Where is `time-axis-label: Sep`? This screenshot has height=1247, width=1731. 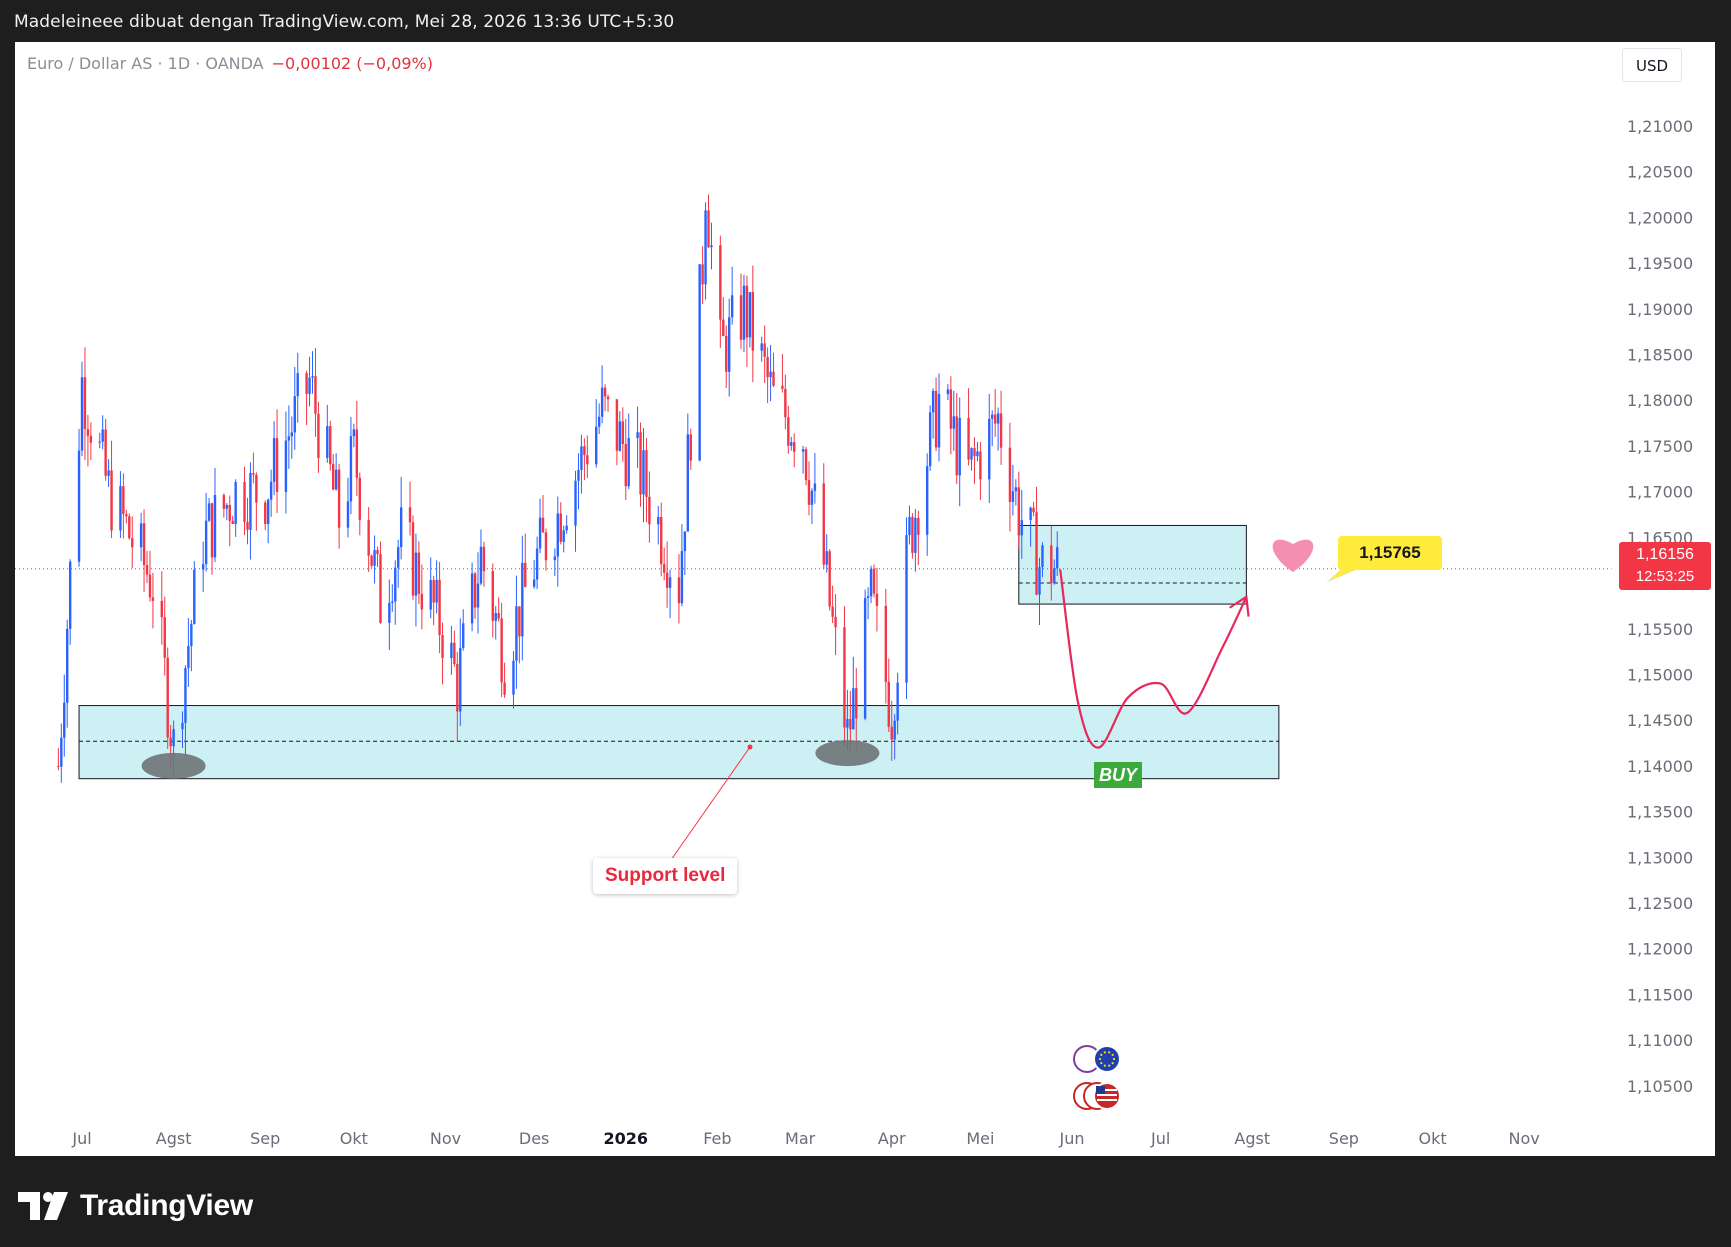 time-axis-label: Sep is located at coordinates (1344, 1138).